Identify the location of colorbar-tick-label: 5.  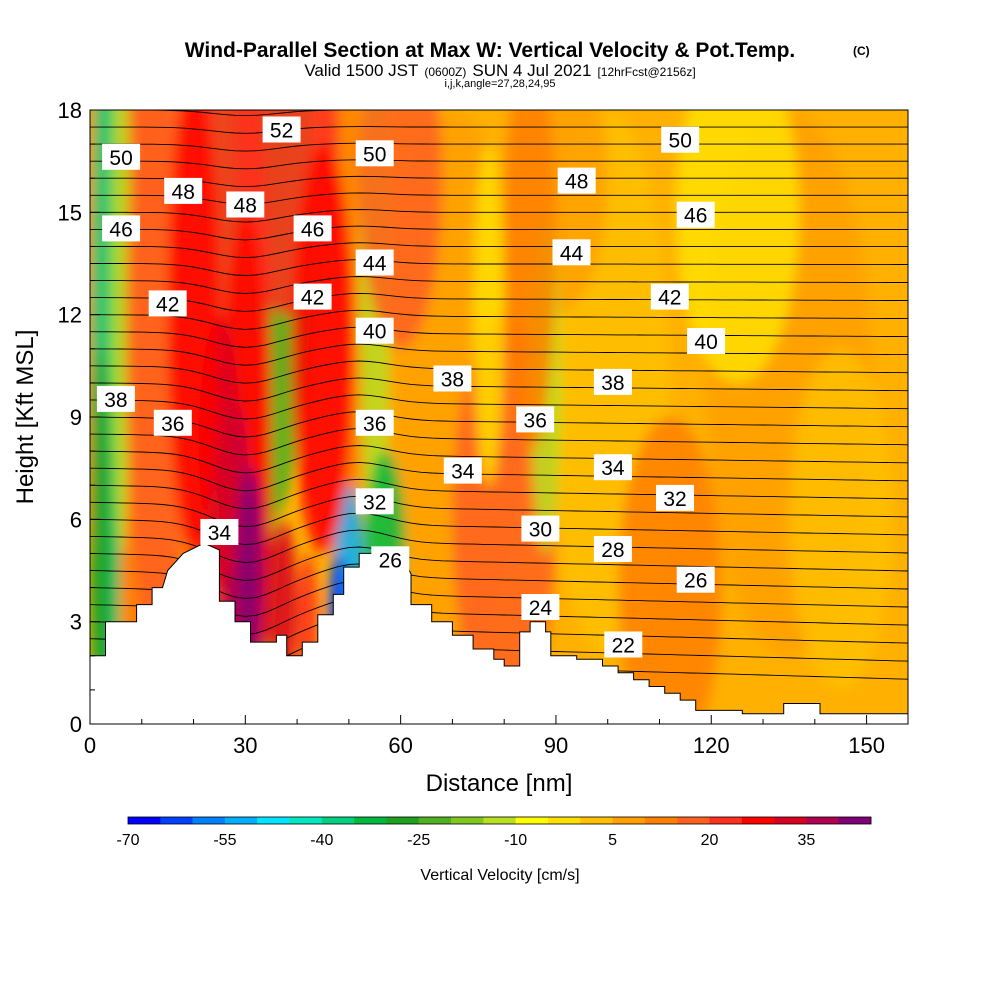
(612, 840).